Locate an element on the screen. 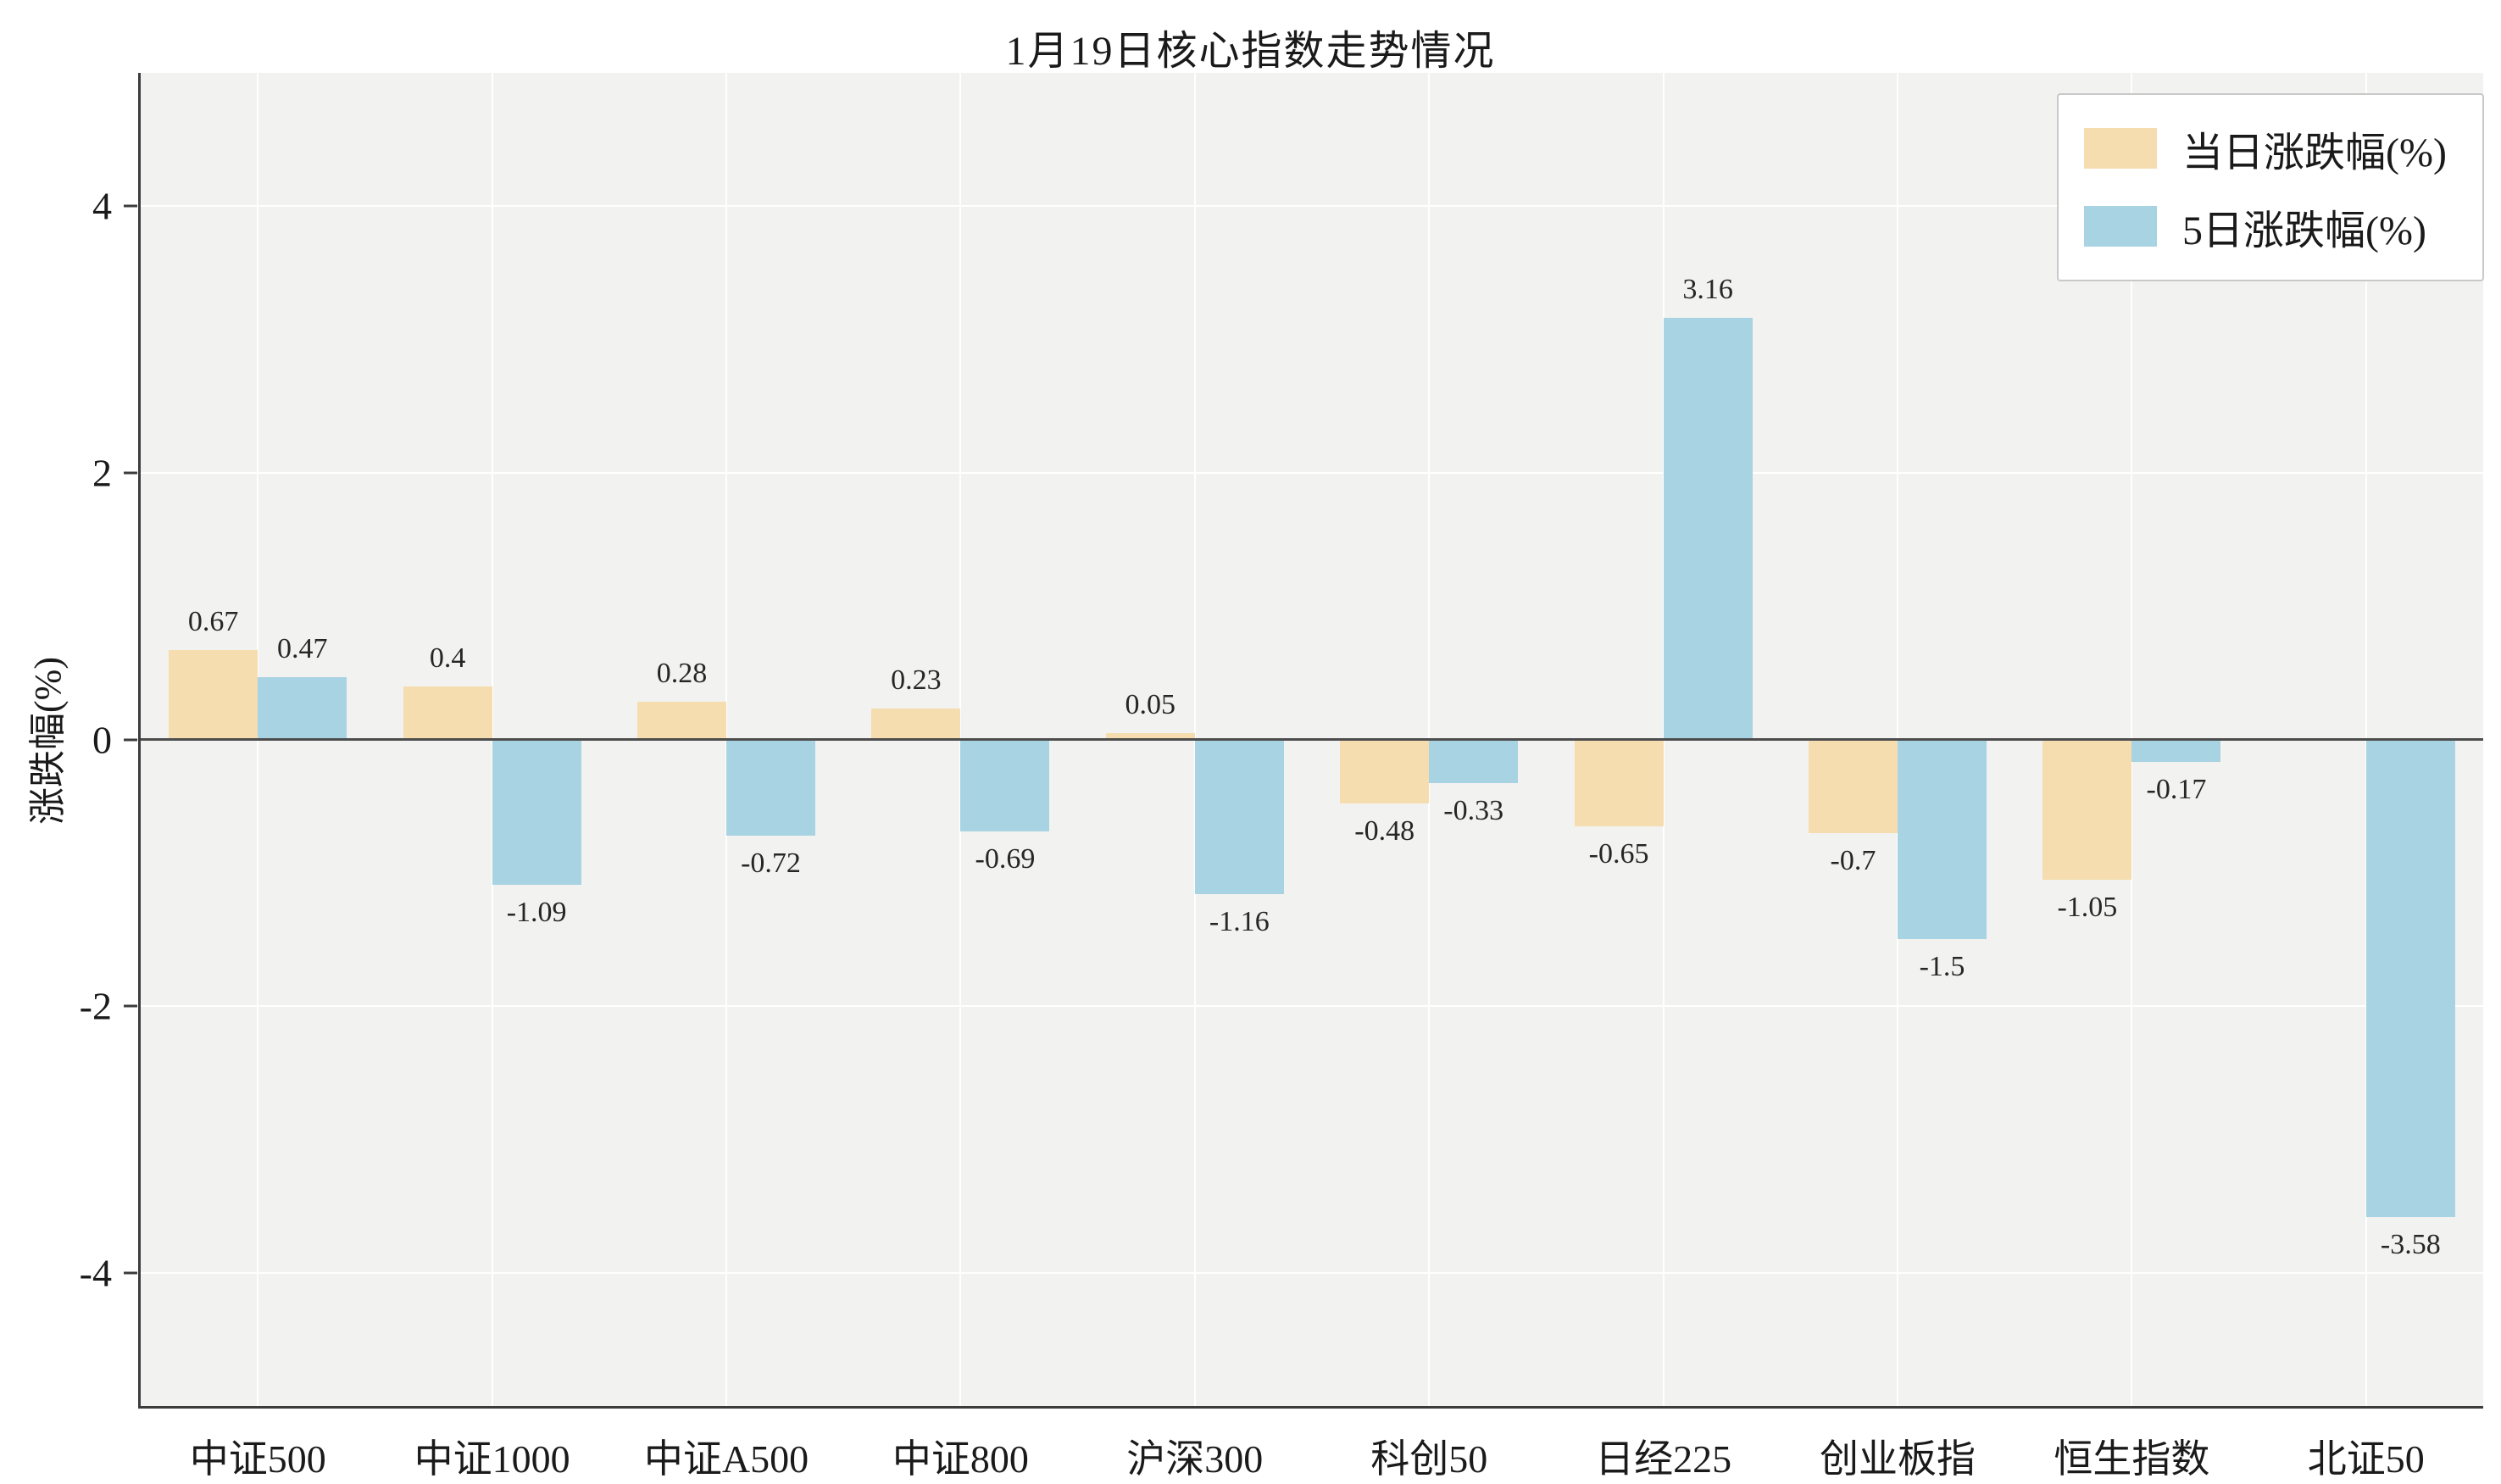 This screenshot has height=1484, width=2501. x-tick-label: 中证1000 is located at coordinates (492, 1459).